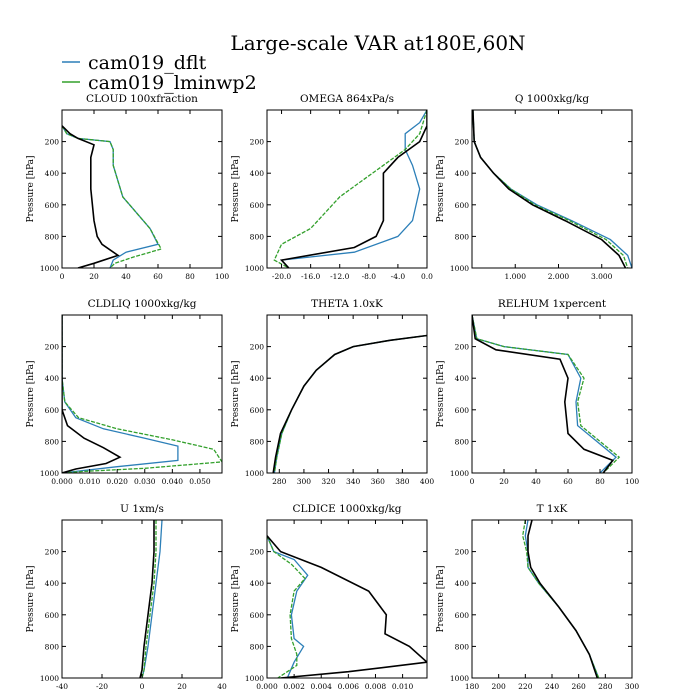 Image resolution: width=700 pixels, height=700 pixels. Describe the element at coordinates (605, 686) in the screenshot. I see `x-tick-label: 280` at that location.